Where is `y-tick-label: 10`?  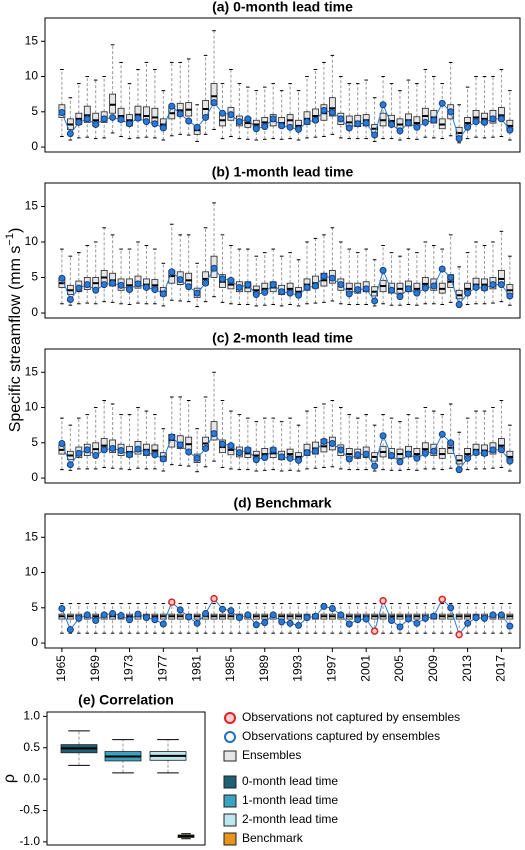
y-tick-label: 10 is located at coordinates (32, 76).